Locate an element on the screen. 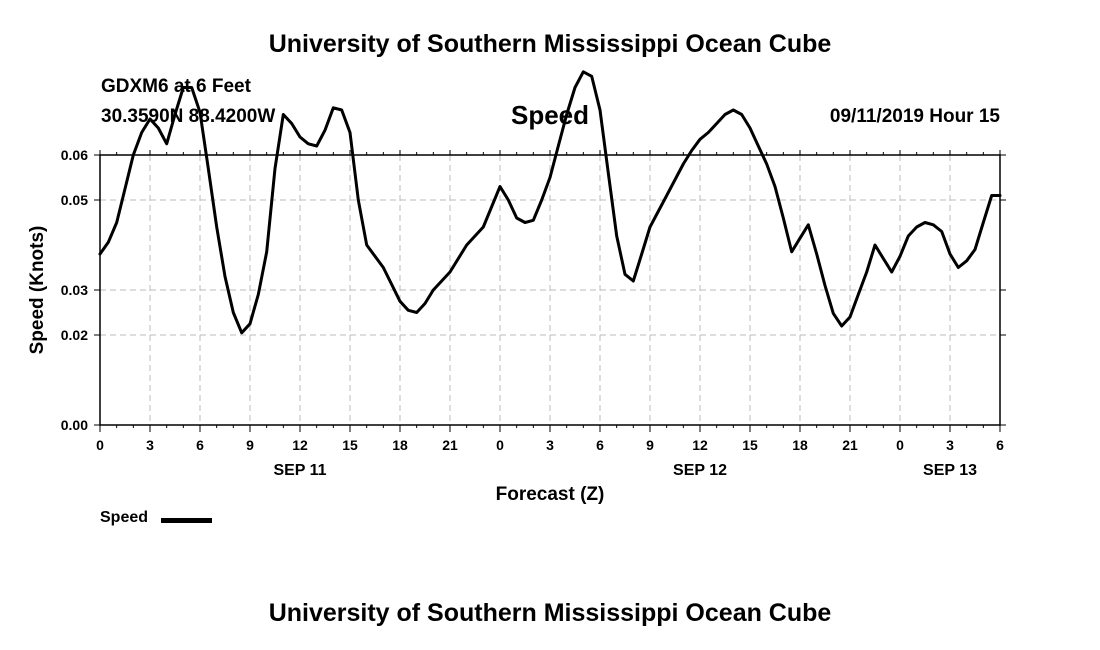 The width and height of the screenshot is (1100, 650). y-tick-label: 0.06 is located at coordinates (74, 155).